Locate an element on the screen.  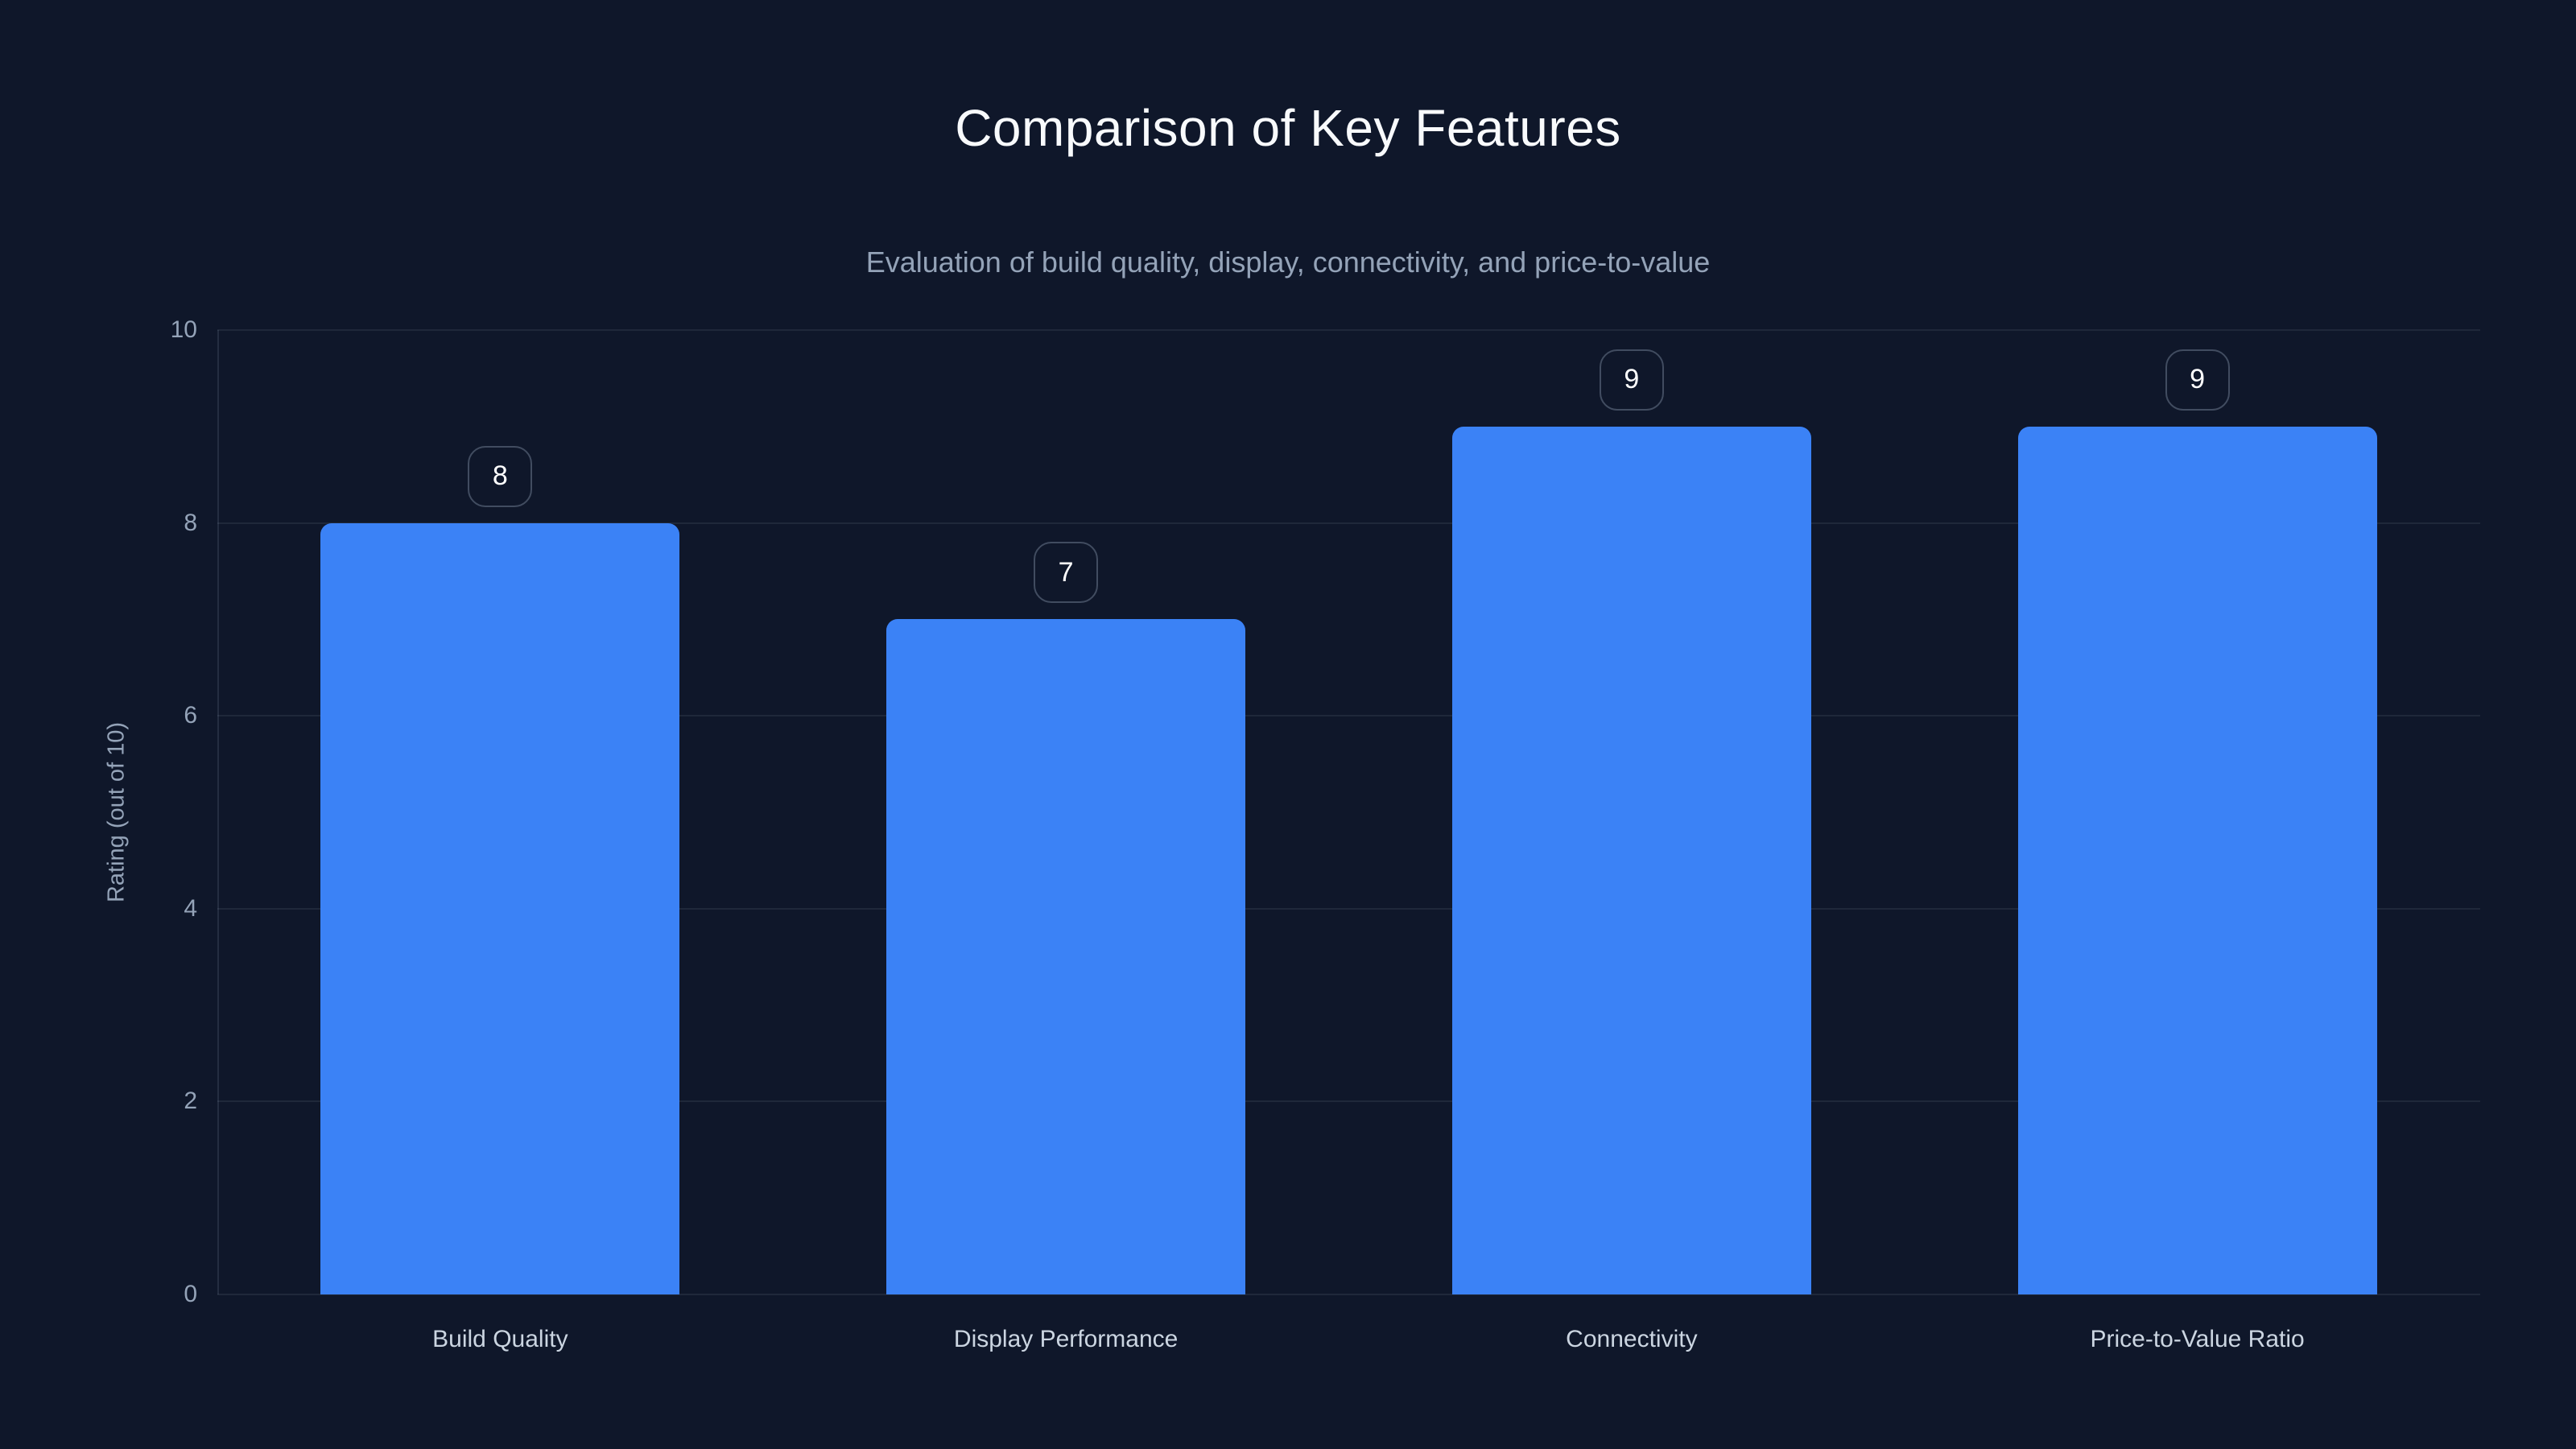
x-category-label-1: Display Performance is located at coordinates (1066, 1339).